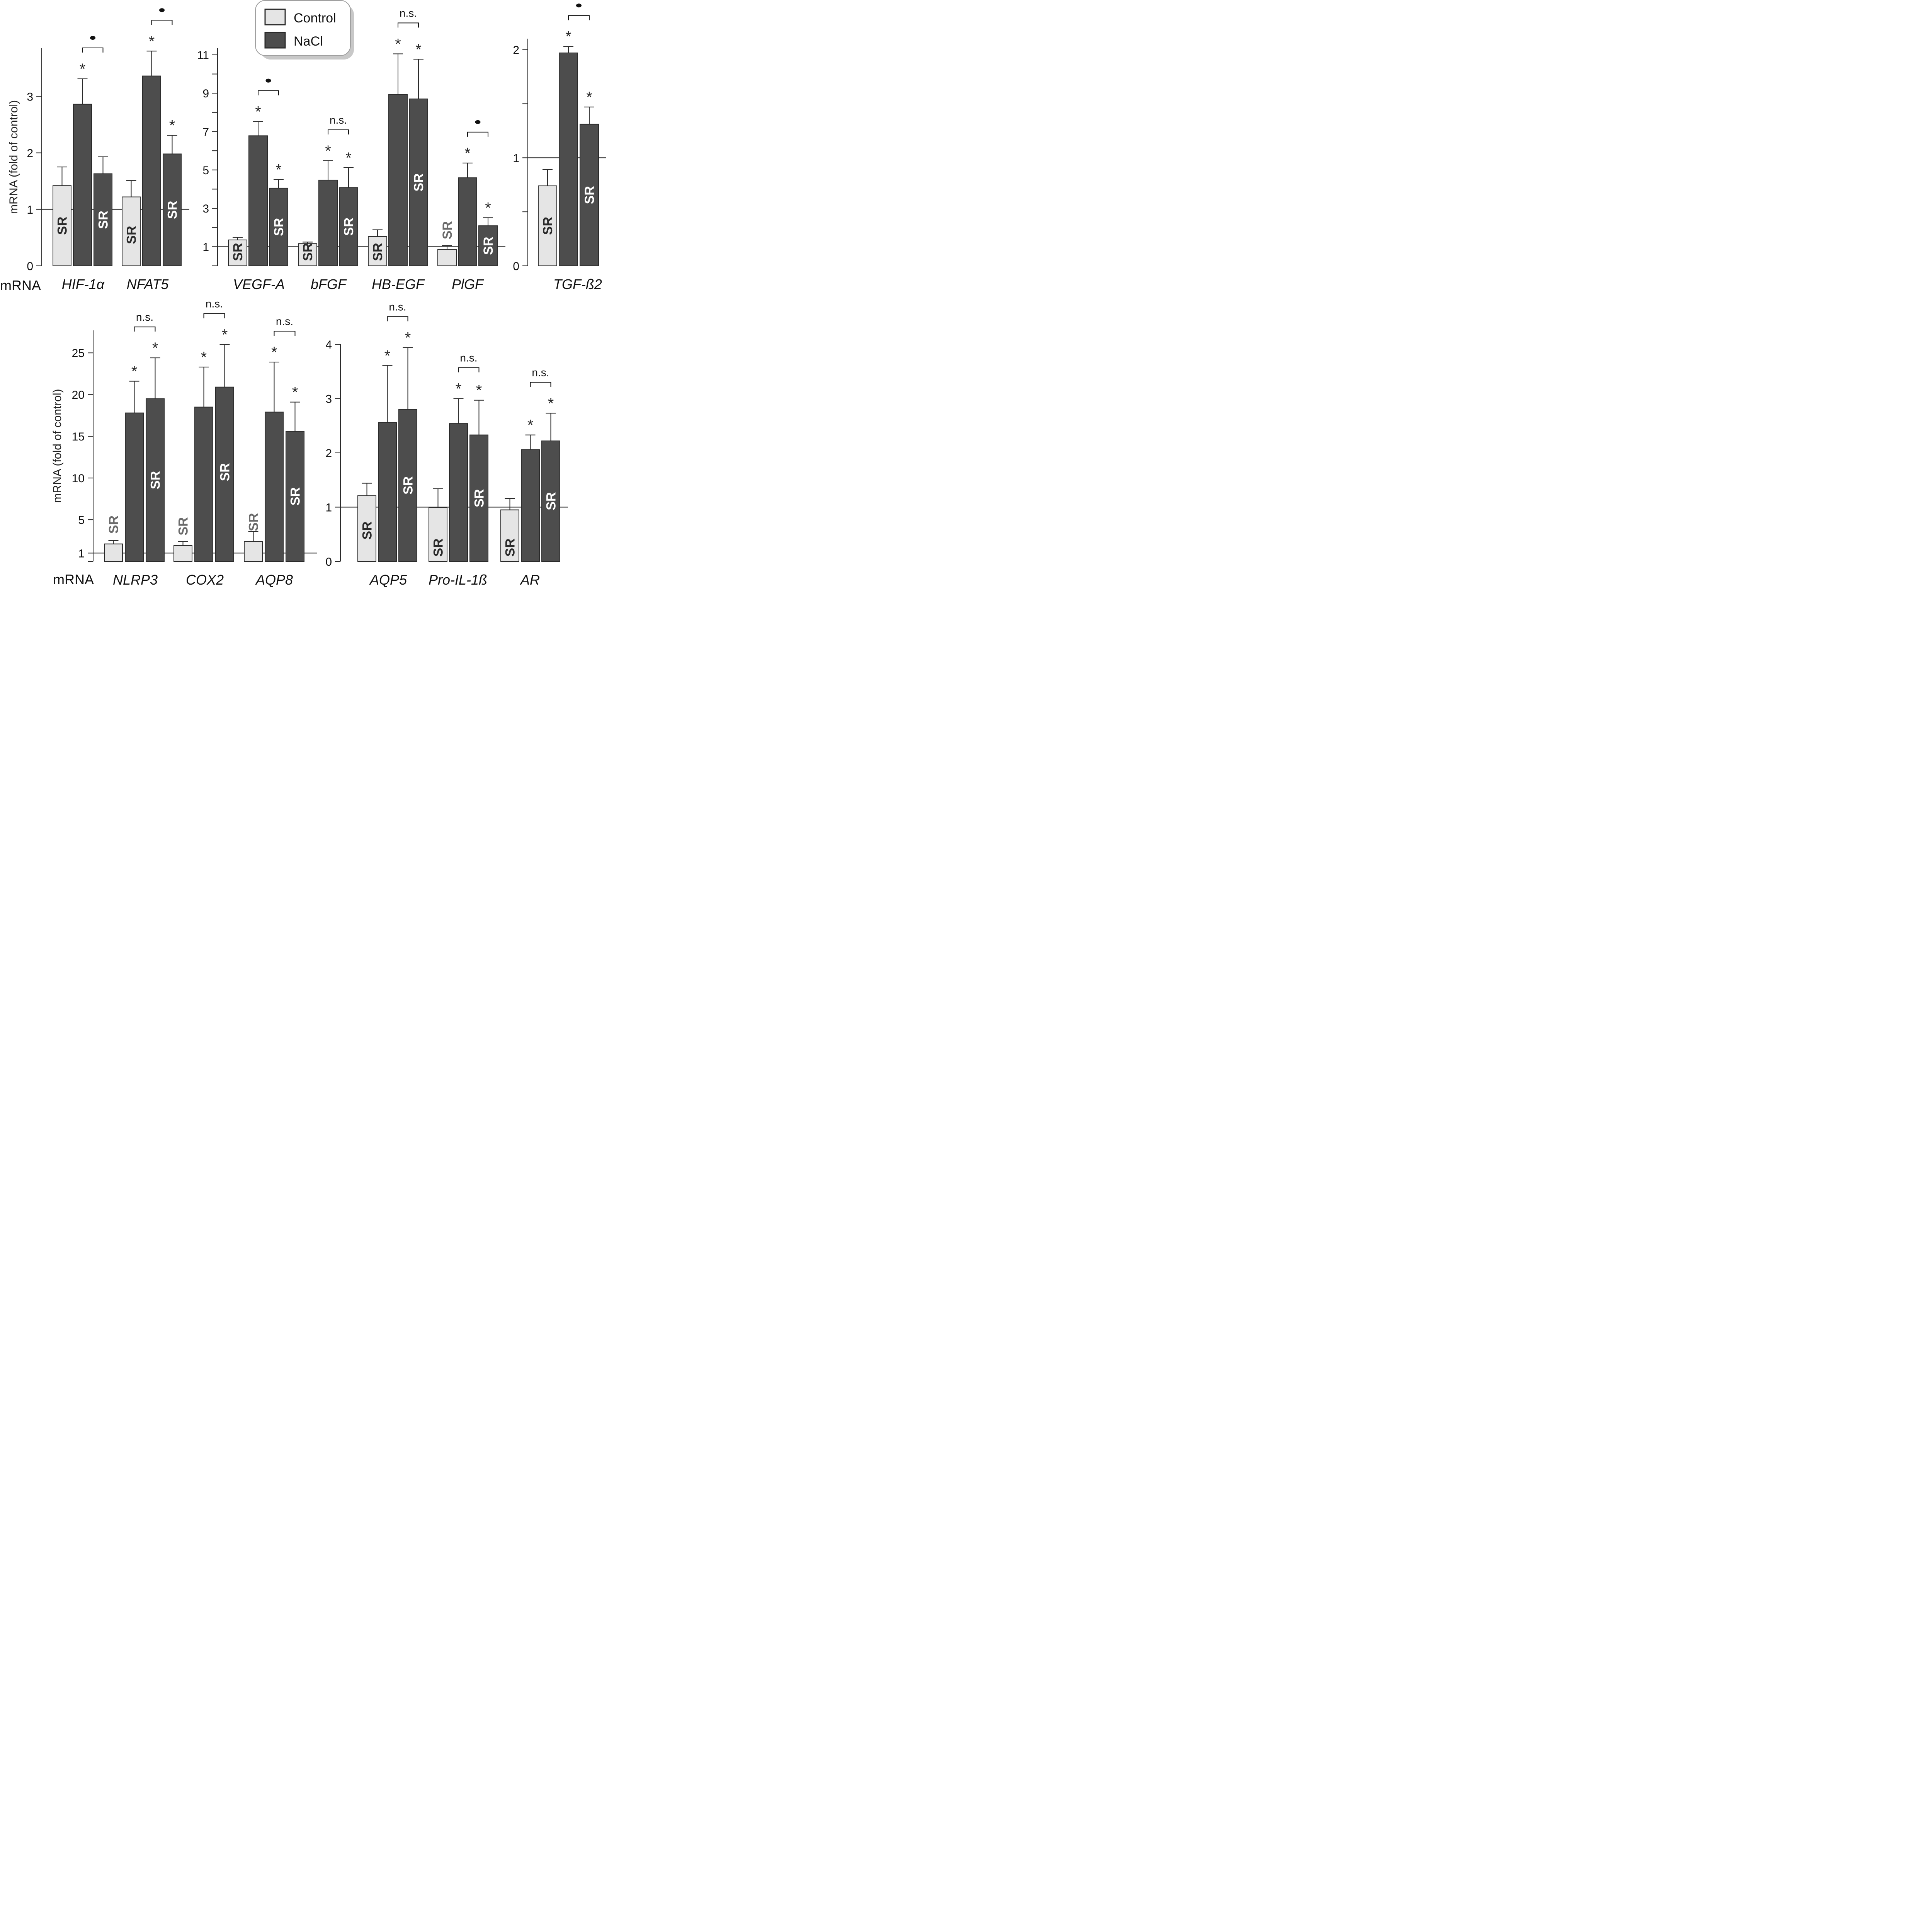 This screenshot has width=1932, height=1932. Describe the element at coordinates (205, 94) in the screenshot. I see `y-tick-label: 9` at that location.